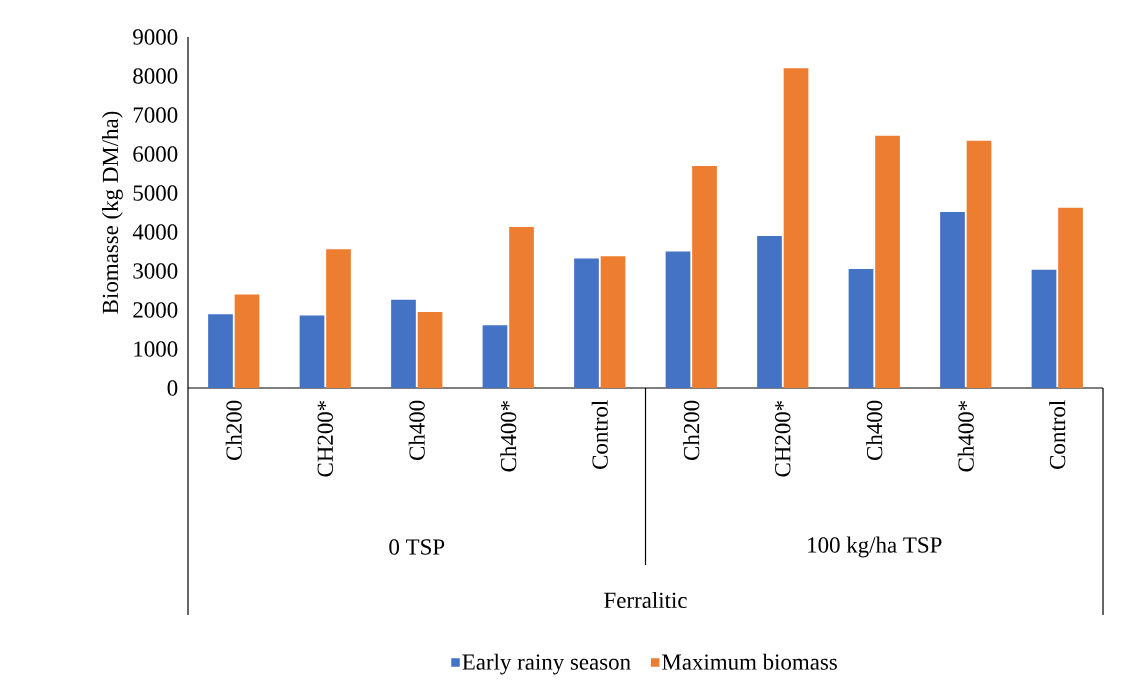  I want to click on text: 0 TSP, so click(417, 547).